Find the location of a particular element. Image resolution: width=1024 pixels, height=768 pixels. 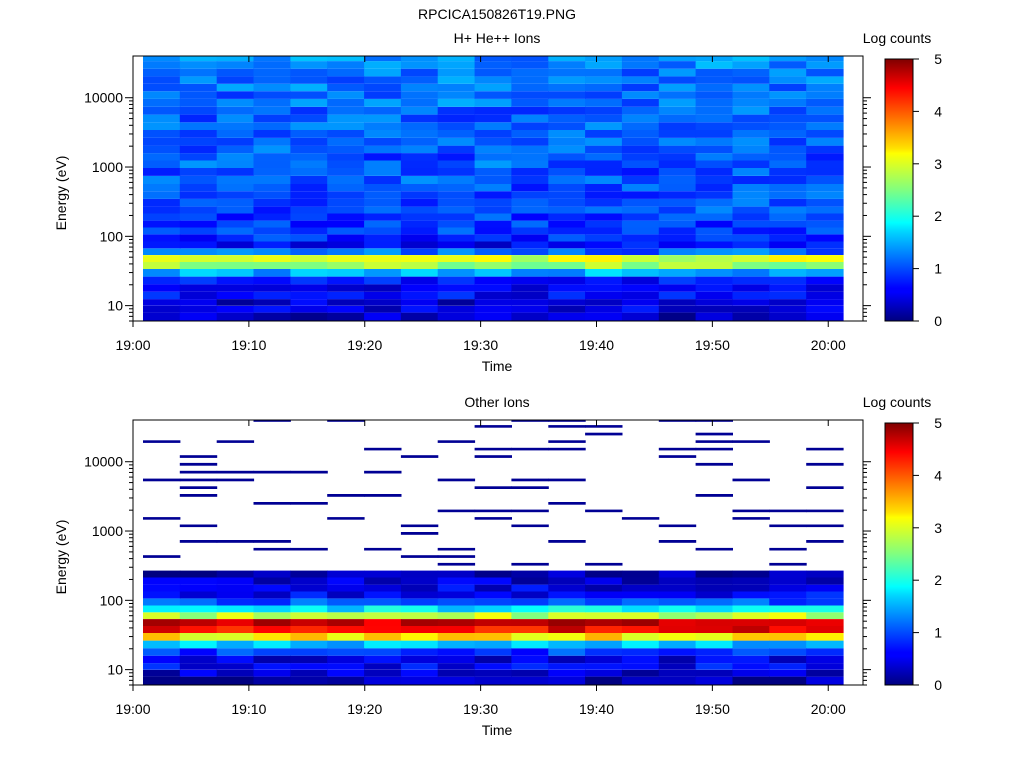

colorbar-tick-label: 2 is located at coordinates (938, 216).